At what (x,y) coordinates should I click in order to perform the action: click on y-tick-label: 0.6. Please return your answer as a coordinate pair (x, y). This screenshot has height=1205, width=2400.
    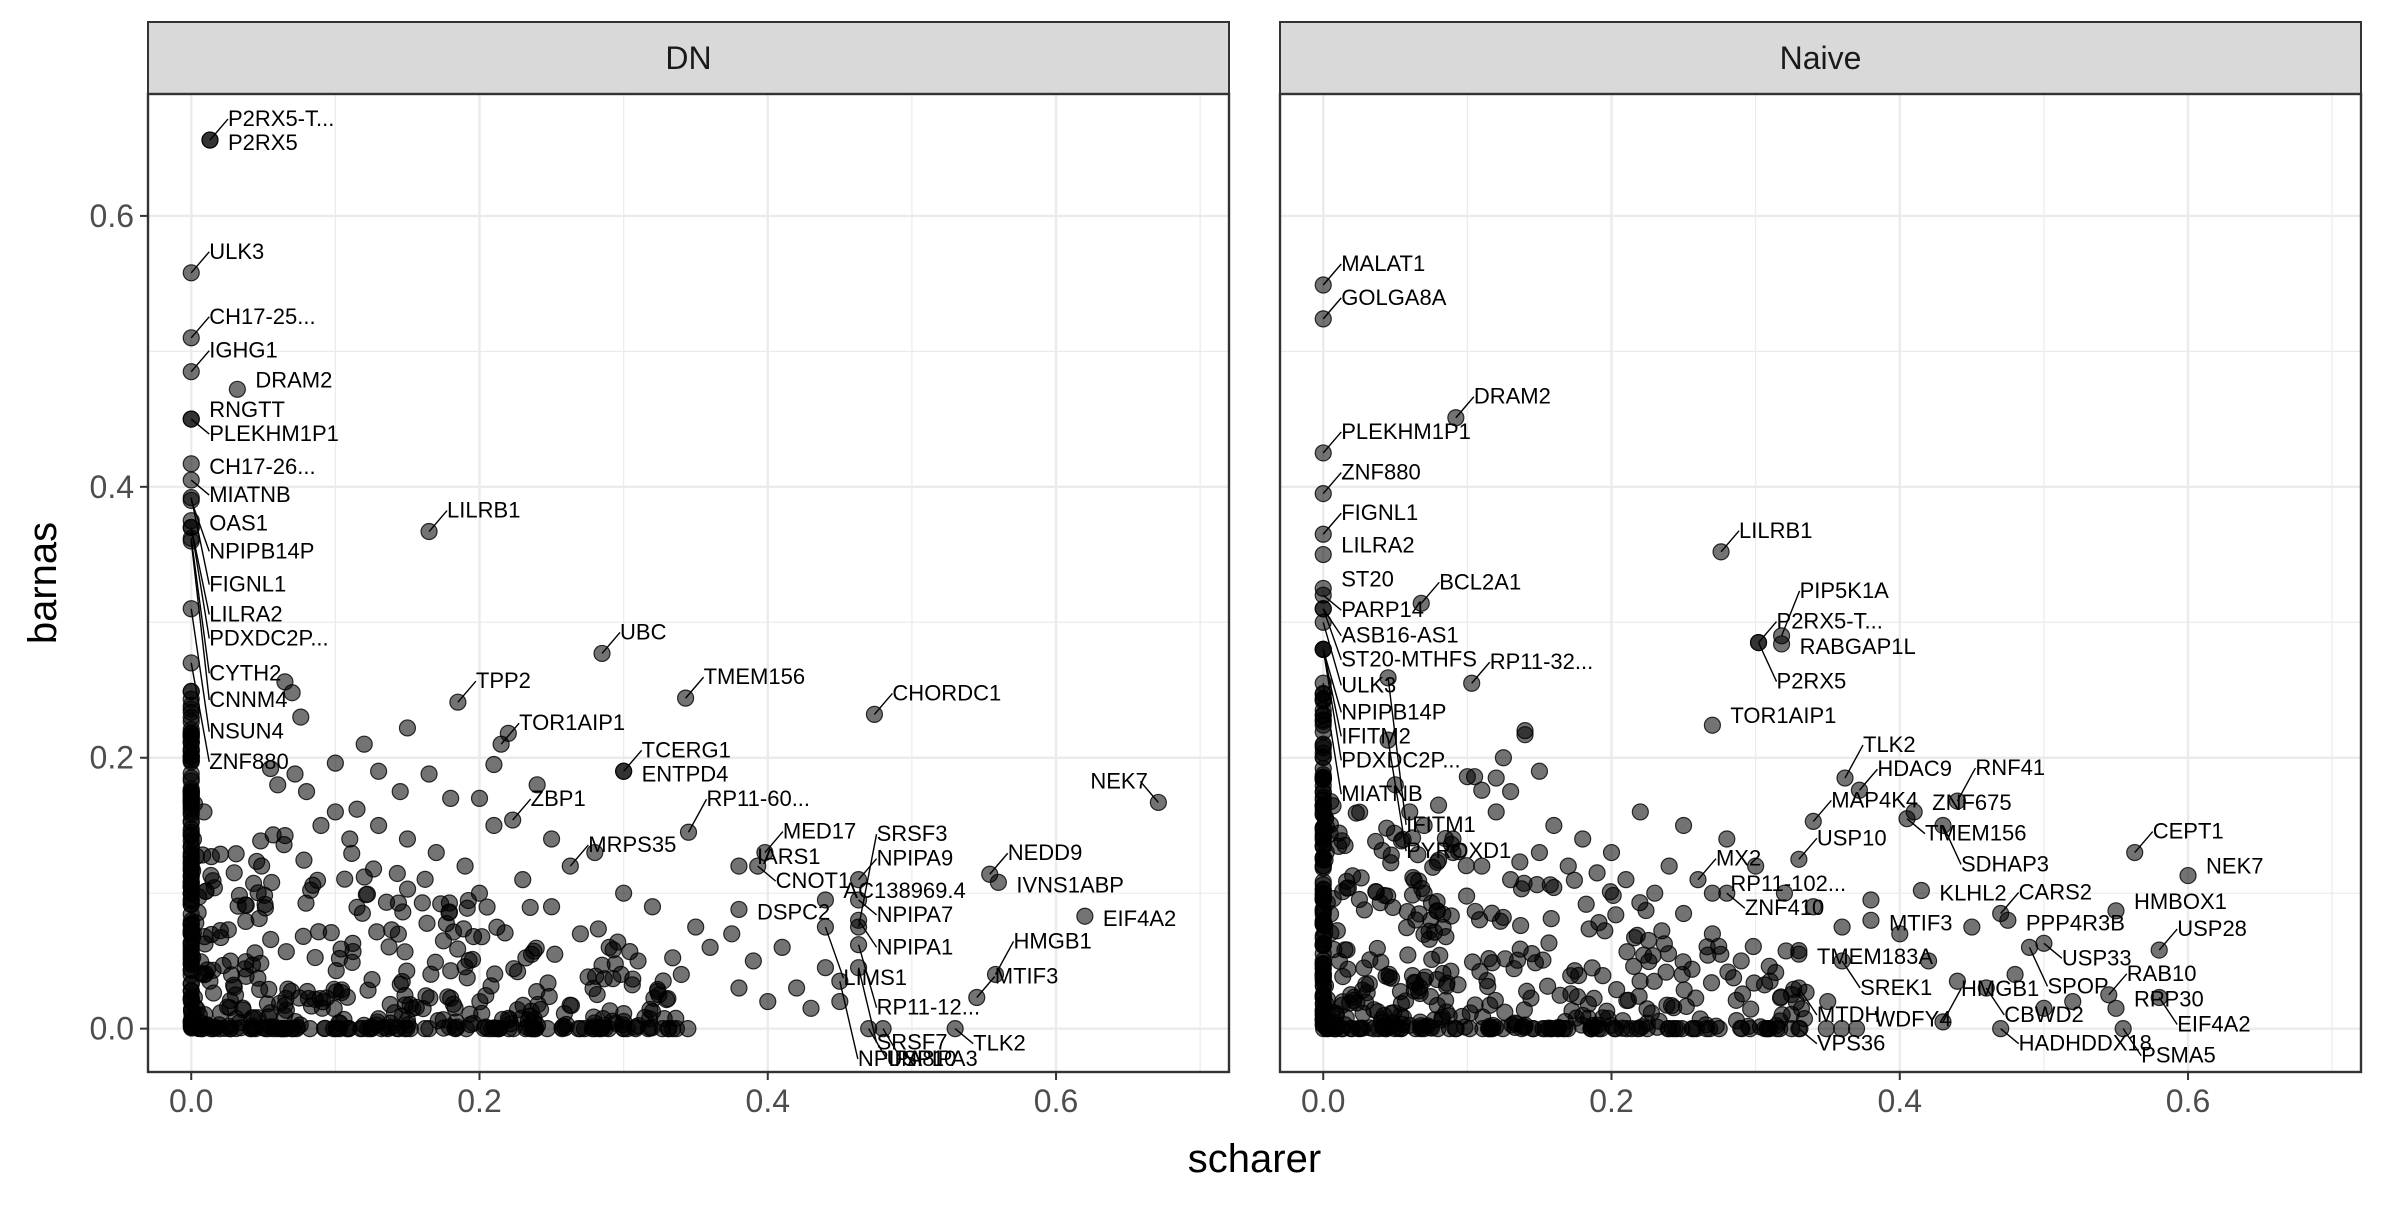
    Looking at the image, I should click on (112, 216).